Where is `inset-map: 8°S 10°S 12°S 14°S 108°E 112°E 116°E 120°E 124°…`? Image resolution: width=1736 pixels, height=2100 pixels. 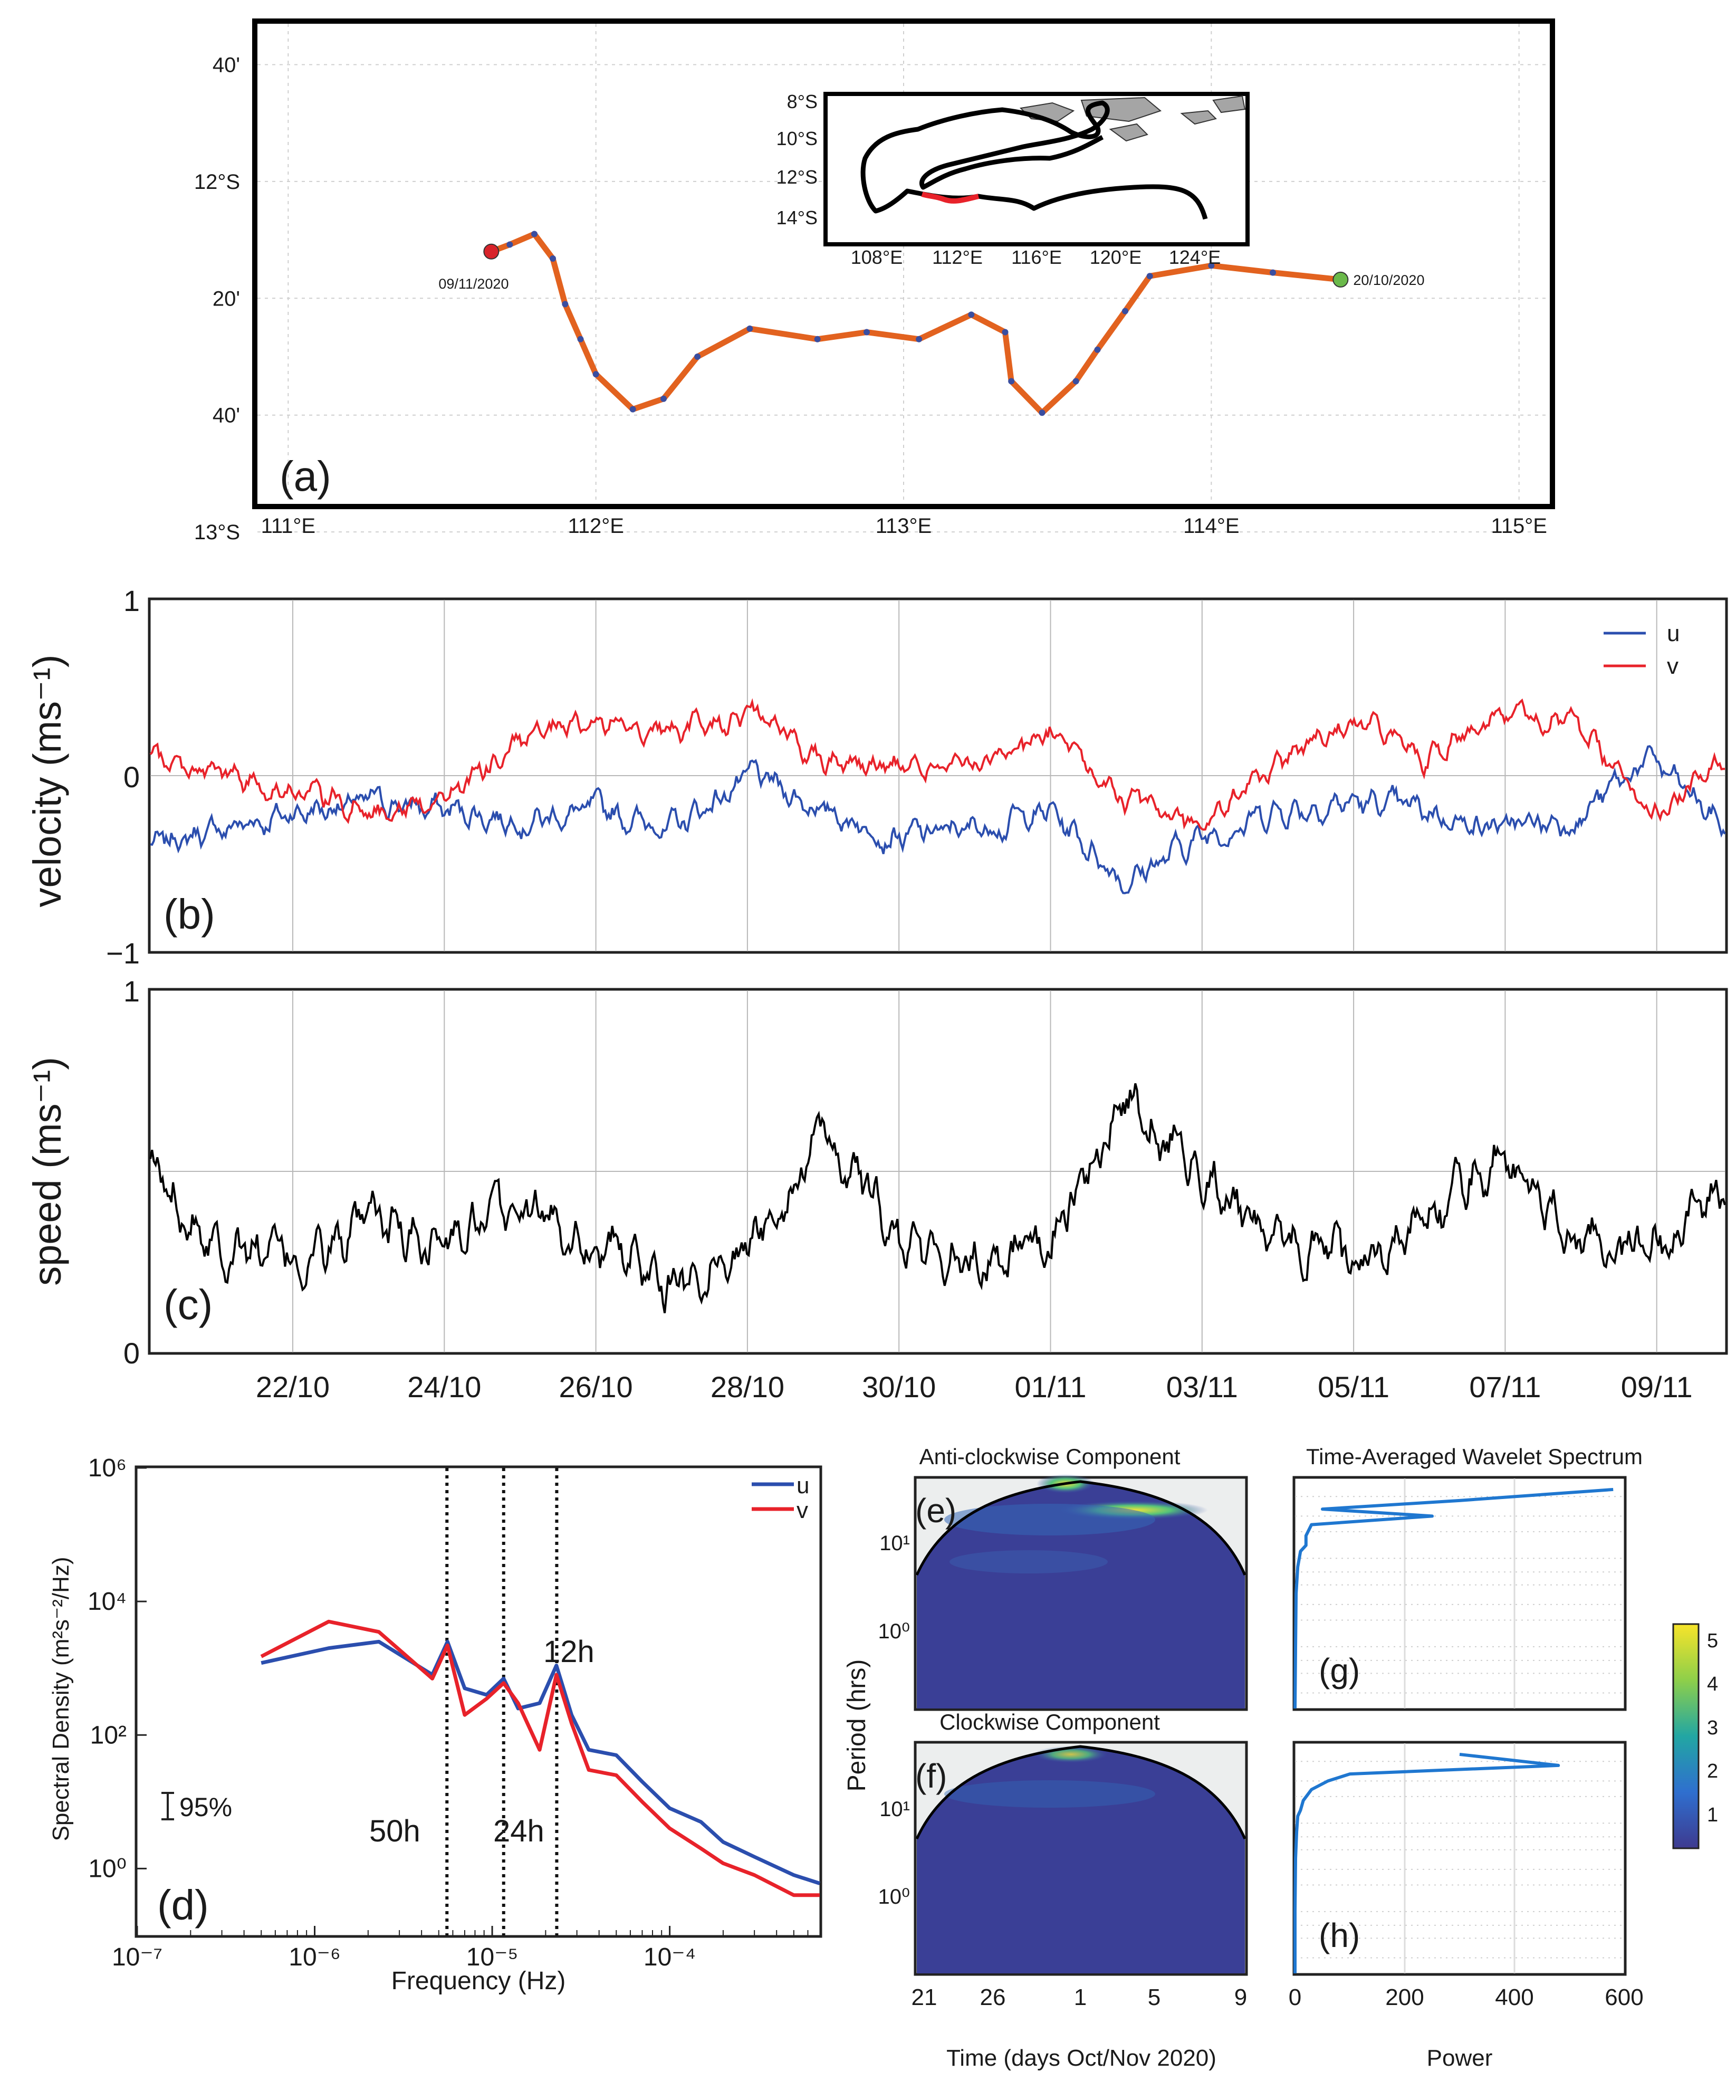
inset-map: 8°S 10°S 12°S 14°S 108°E 112°E 116°E 120°E 124°… is located at coordinates (1013, 179).